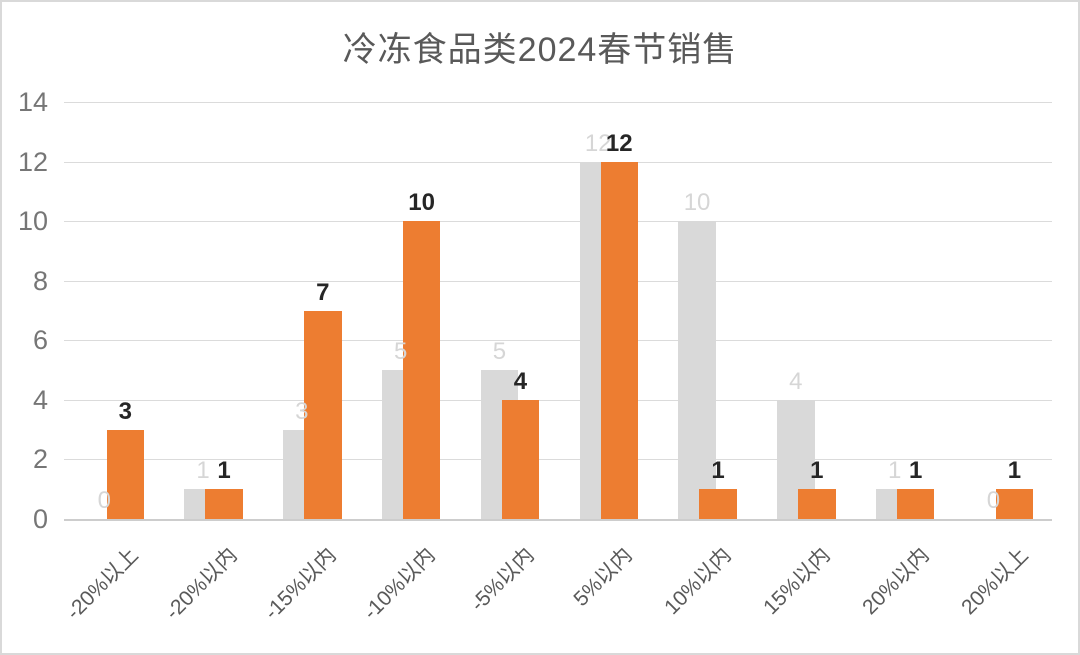 This screenshot has height=655, width=1080. Describe the element at coordinates (40, 519) in the screenshot. I see `y-tick-label: 0` at that location.